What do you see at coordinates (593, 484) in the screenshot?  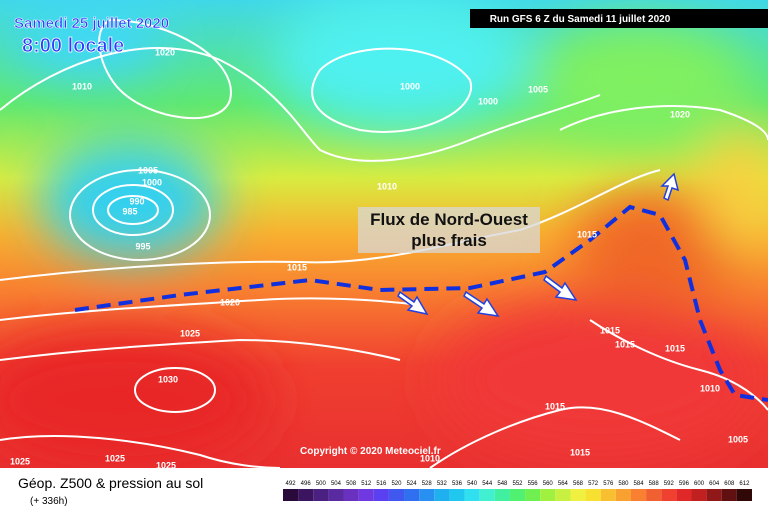 I see `colorbar-label: 572` at bounding box center [593, 484].